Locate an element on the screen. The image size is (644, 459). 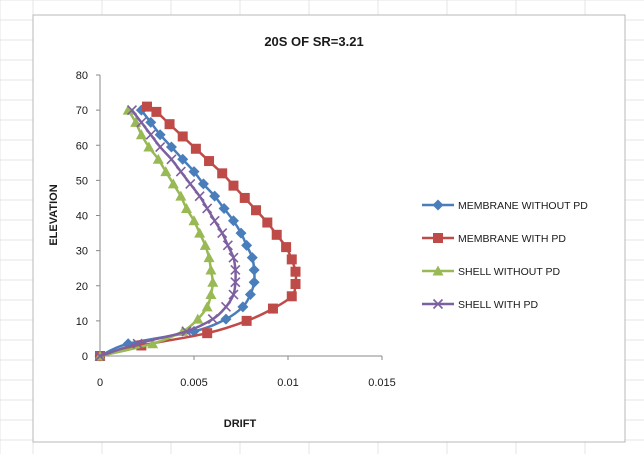
chart-title: 20S OF SR=3.21 is located at coordinates (313, 41).